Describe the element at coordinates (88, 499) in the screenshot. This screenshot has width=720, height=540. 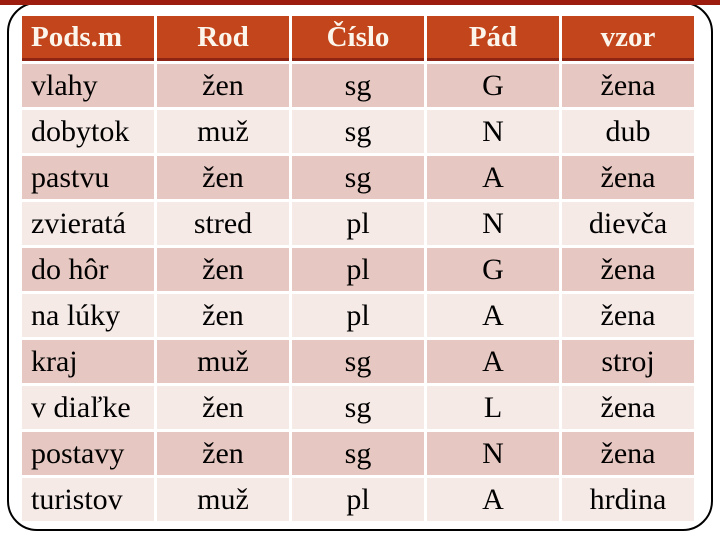
I see `table-cell: turistov` at that location.